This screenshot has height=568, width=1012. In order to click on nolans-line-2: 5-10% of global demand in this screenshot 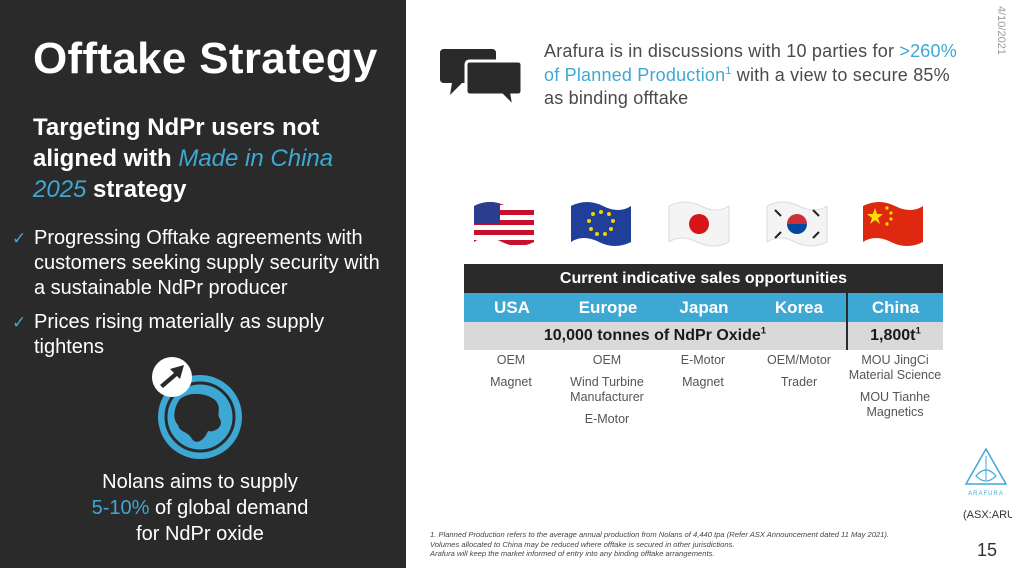, I will do `click(200, 508)`.